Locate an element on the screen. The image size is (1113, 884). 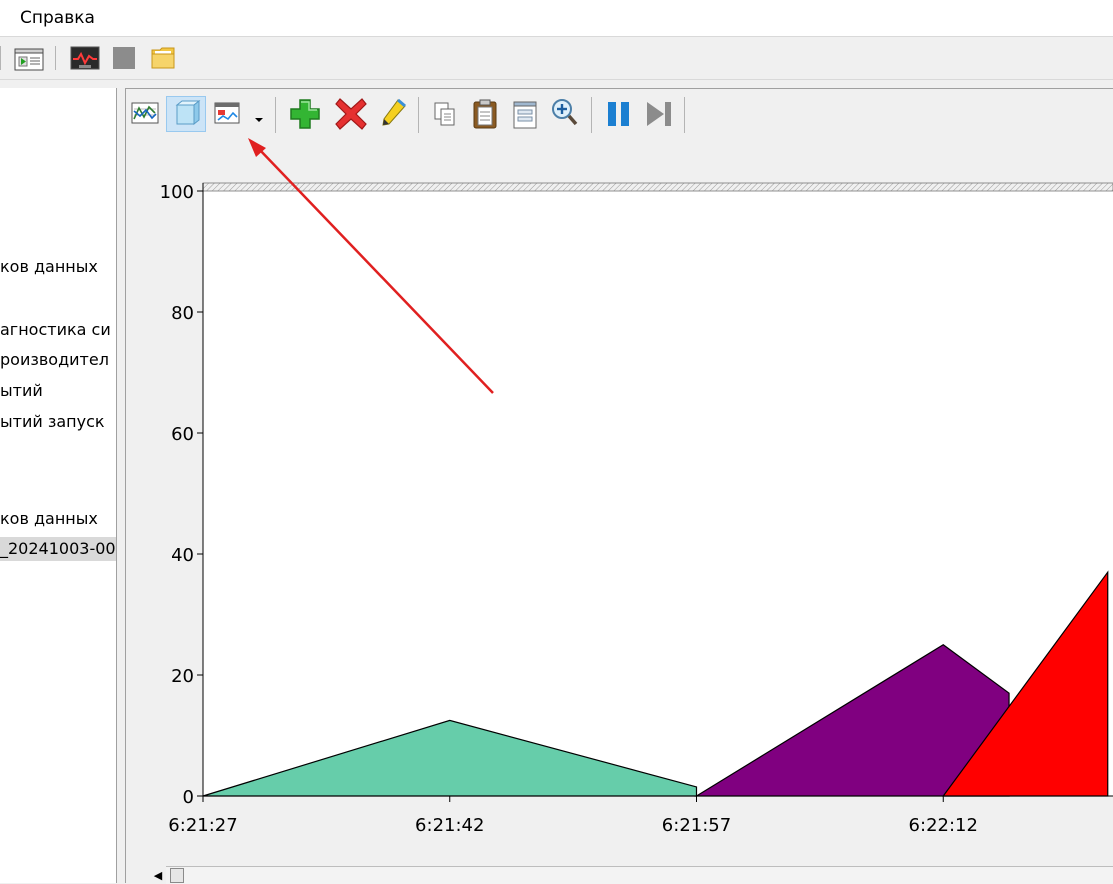
delete-counter-icon is located at coordinates (351, 114).